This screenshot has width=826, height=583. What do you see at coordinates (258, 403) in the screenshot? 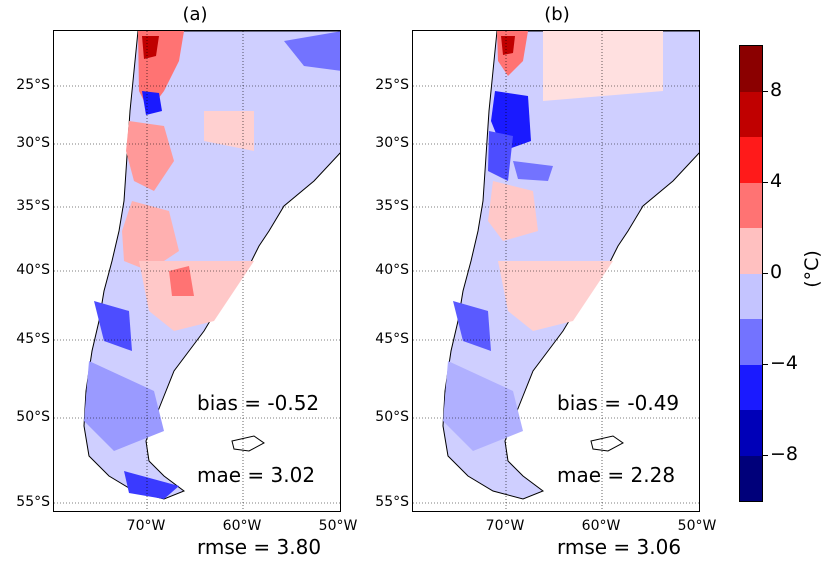
I see `bias-text: bias = -0.52` at bounding box center [258, 403].